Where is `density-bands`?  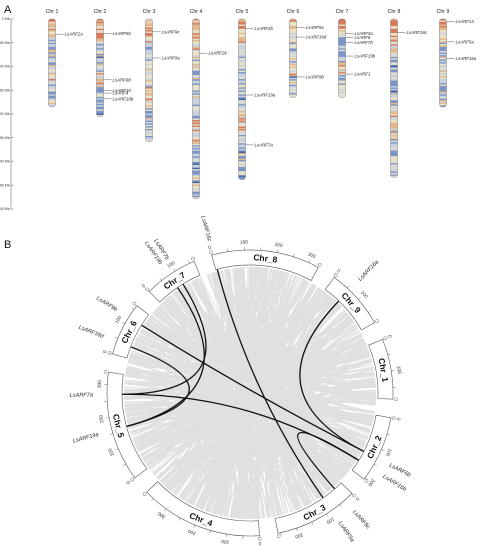
density-bands is located at coordinates (242, 99).